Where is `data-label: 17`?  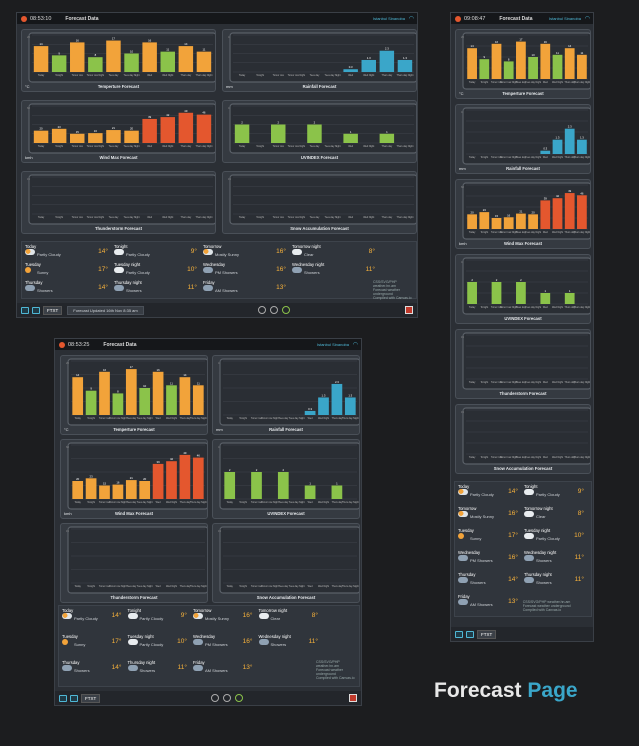 data-label: 17 is located at coordinates (132, 367).